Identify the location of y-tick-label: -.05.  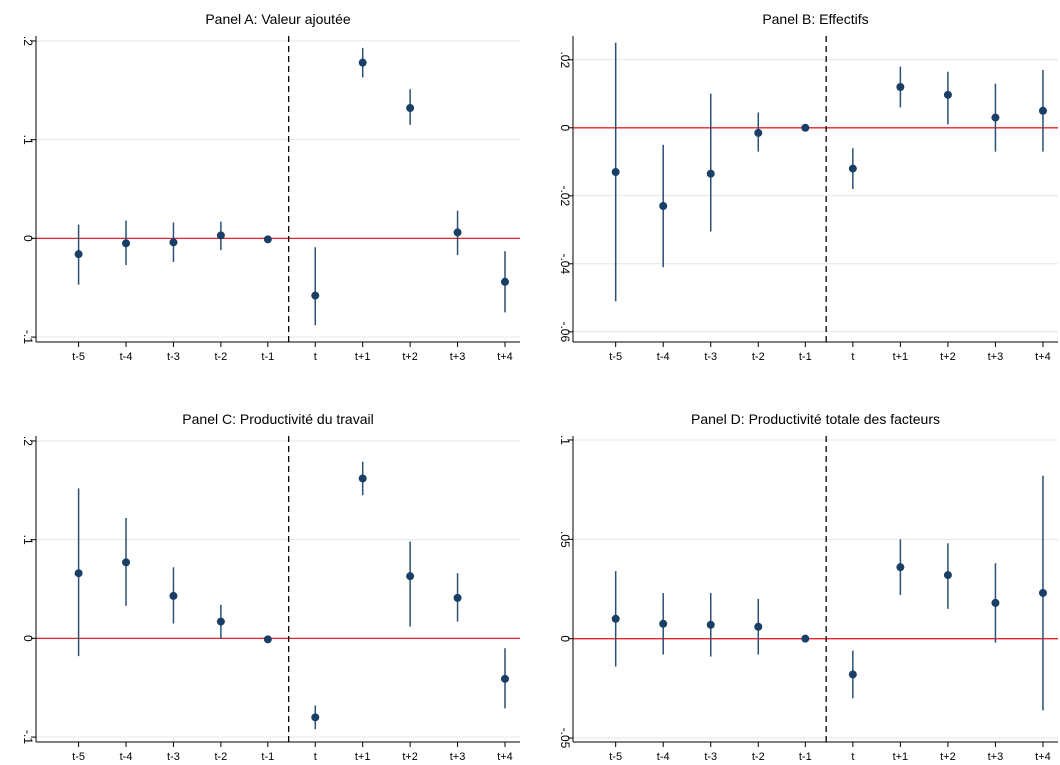
(565, 738).